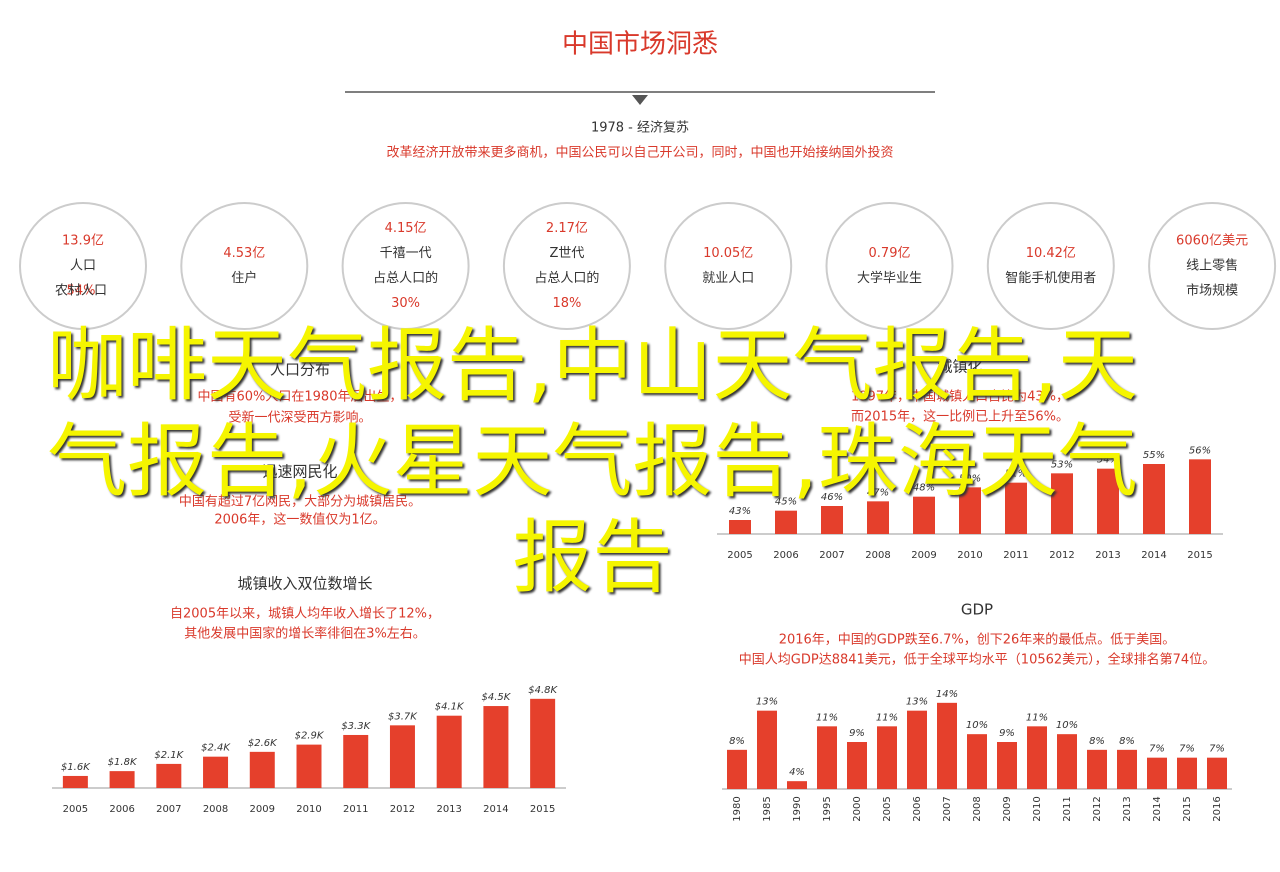 This screenshot has width=1280, height=872. What do you see at coordinates (960, 397) in the screenshot?
I see `chart-note: 1997年，中国城镇人口占比为43%，` at bounding box center [960, 397].